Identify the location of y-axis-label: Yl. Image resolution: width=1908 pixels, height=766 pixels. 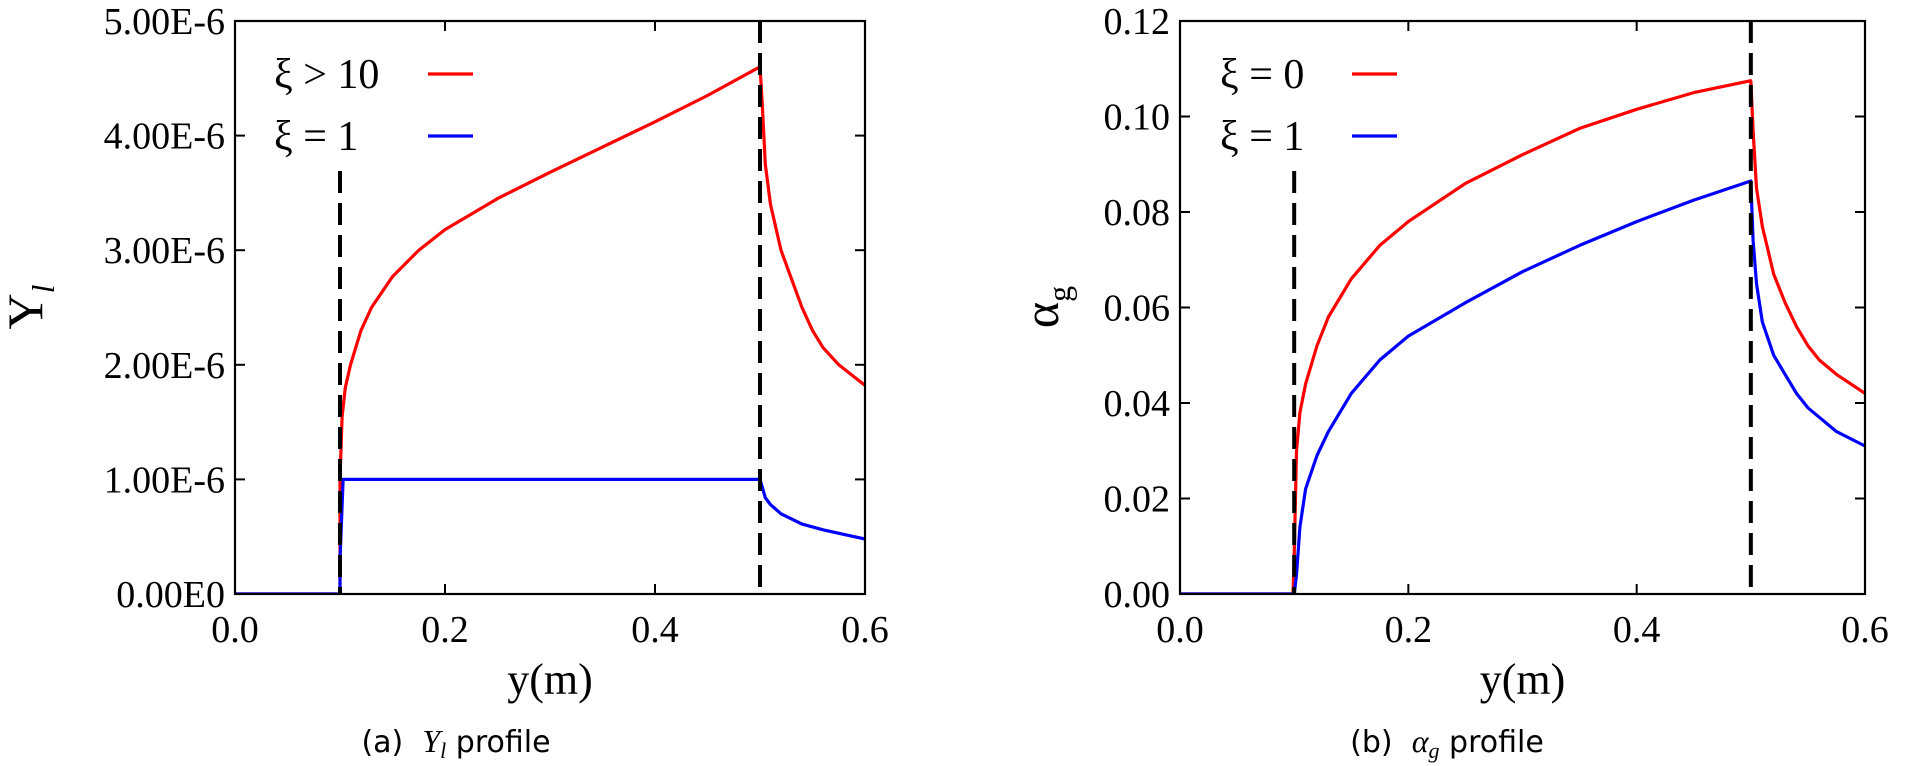
(30, 306).